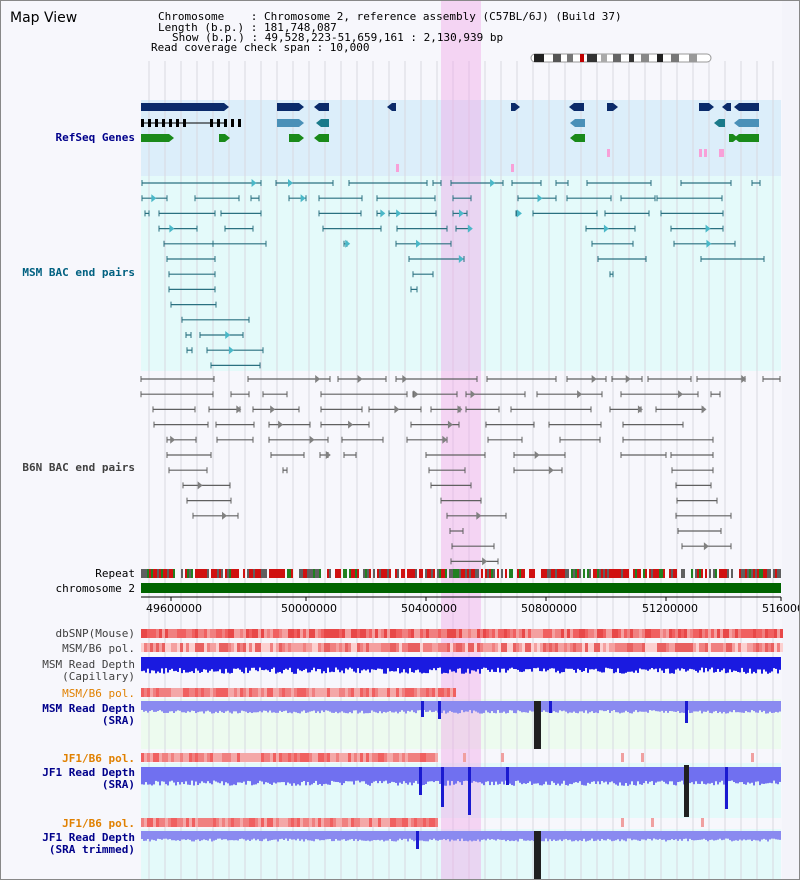  I want to click on refseq-pink-marker, so click(397, 168).